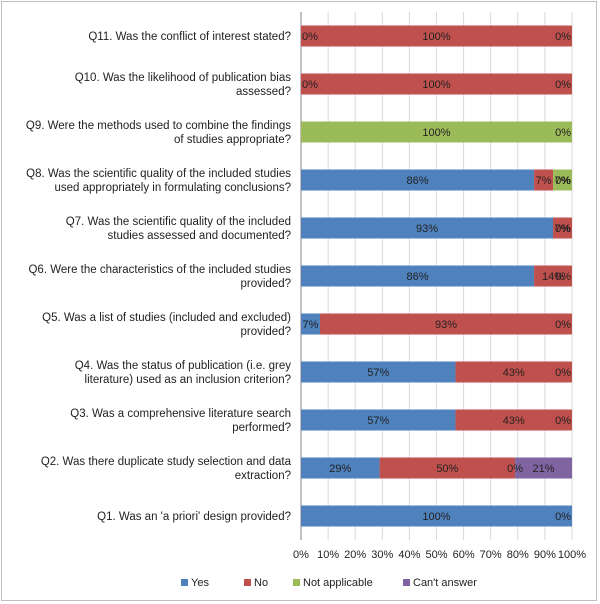 The width and height of the screenshot is (600, 604). I want to click on x-tick-label: 70%, so click(491, 555).